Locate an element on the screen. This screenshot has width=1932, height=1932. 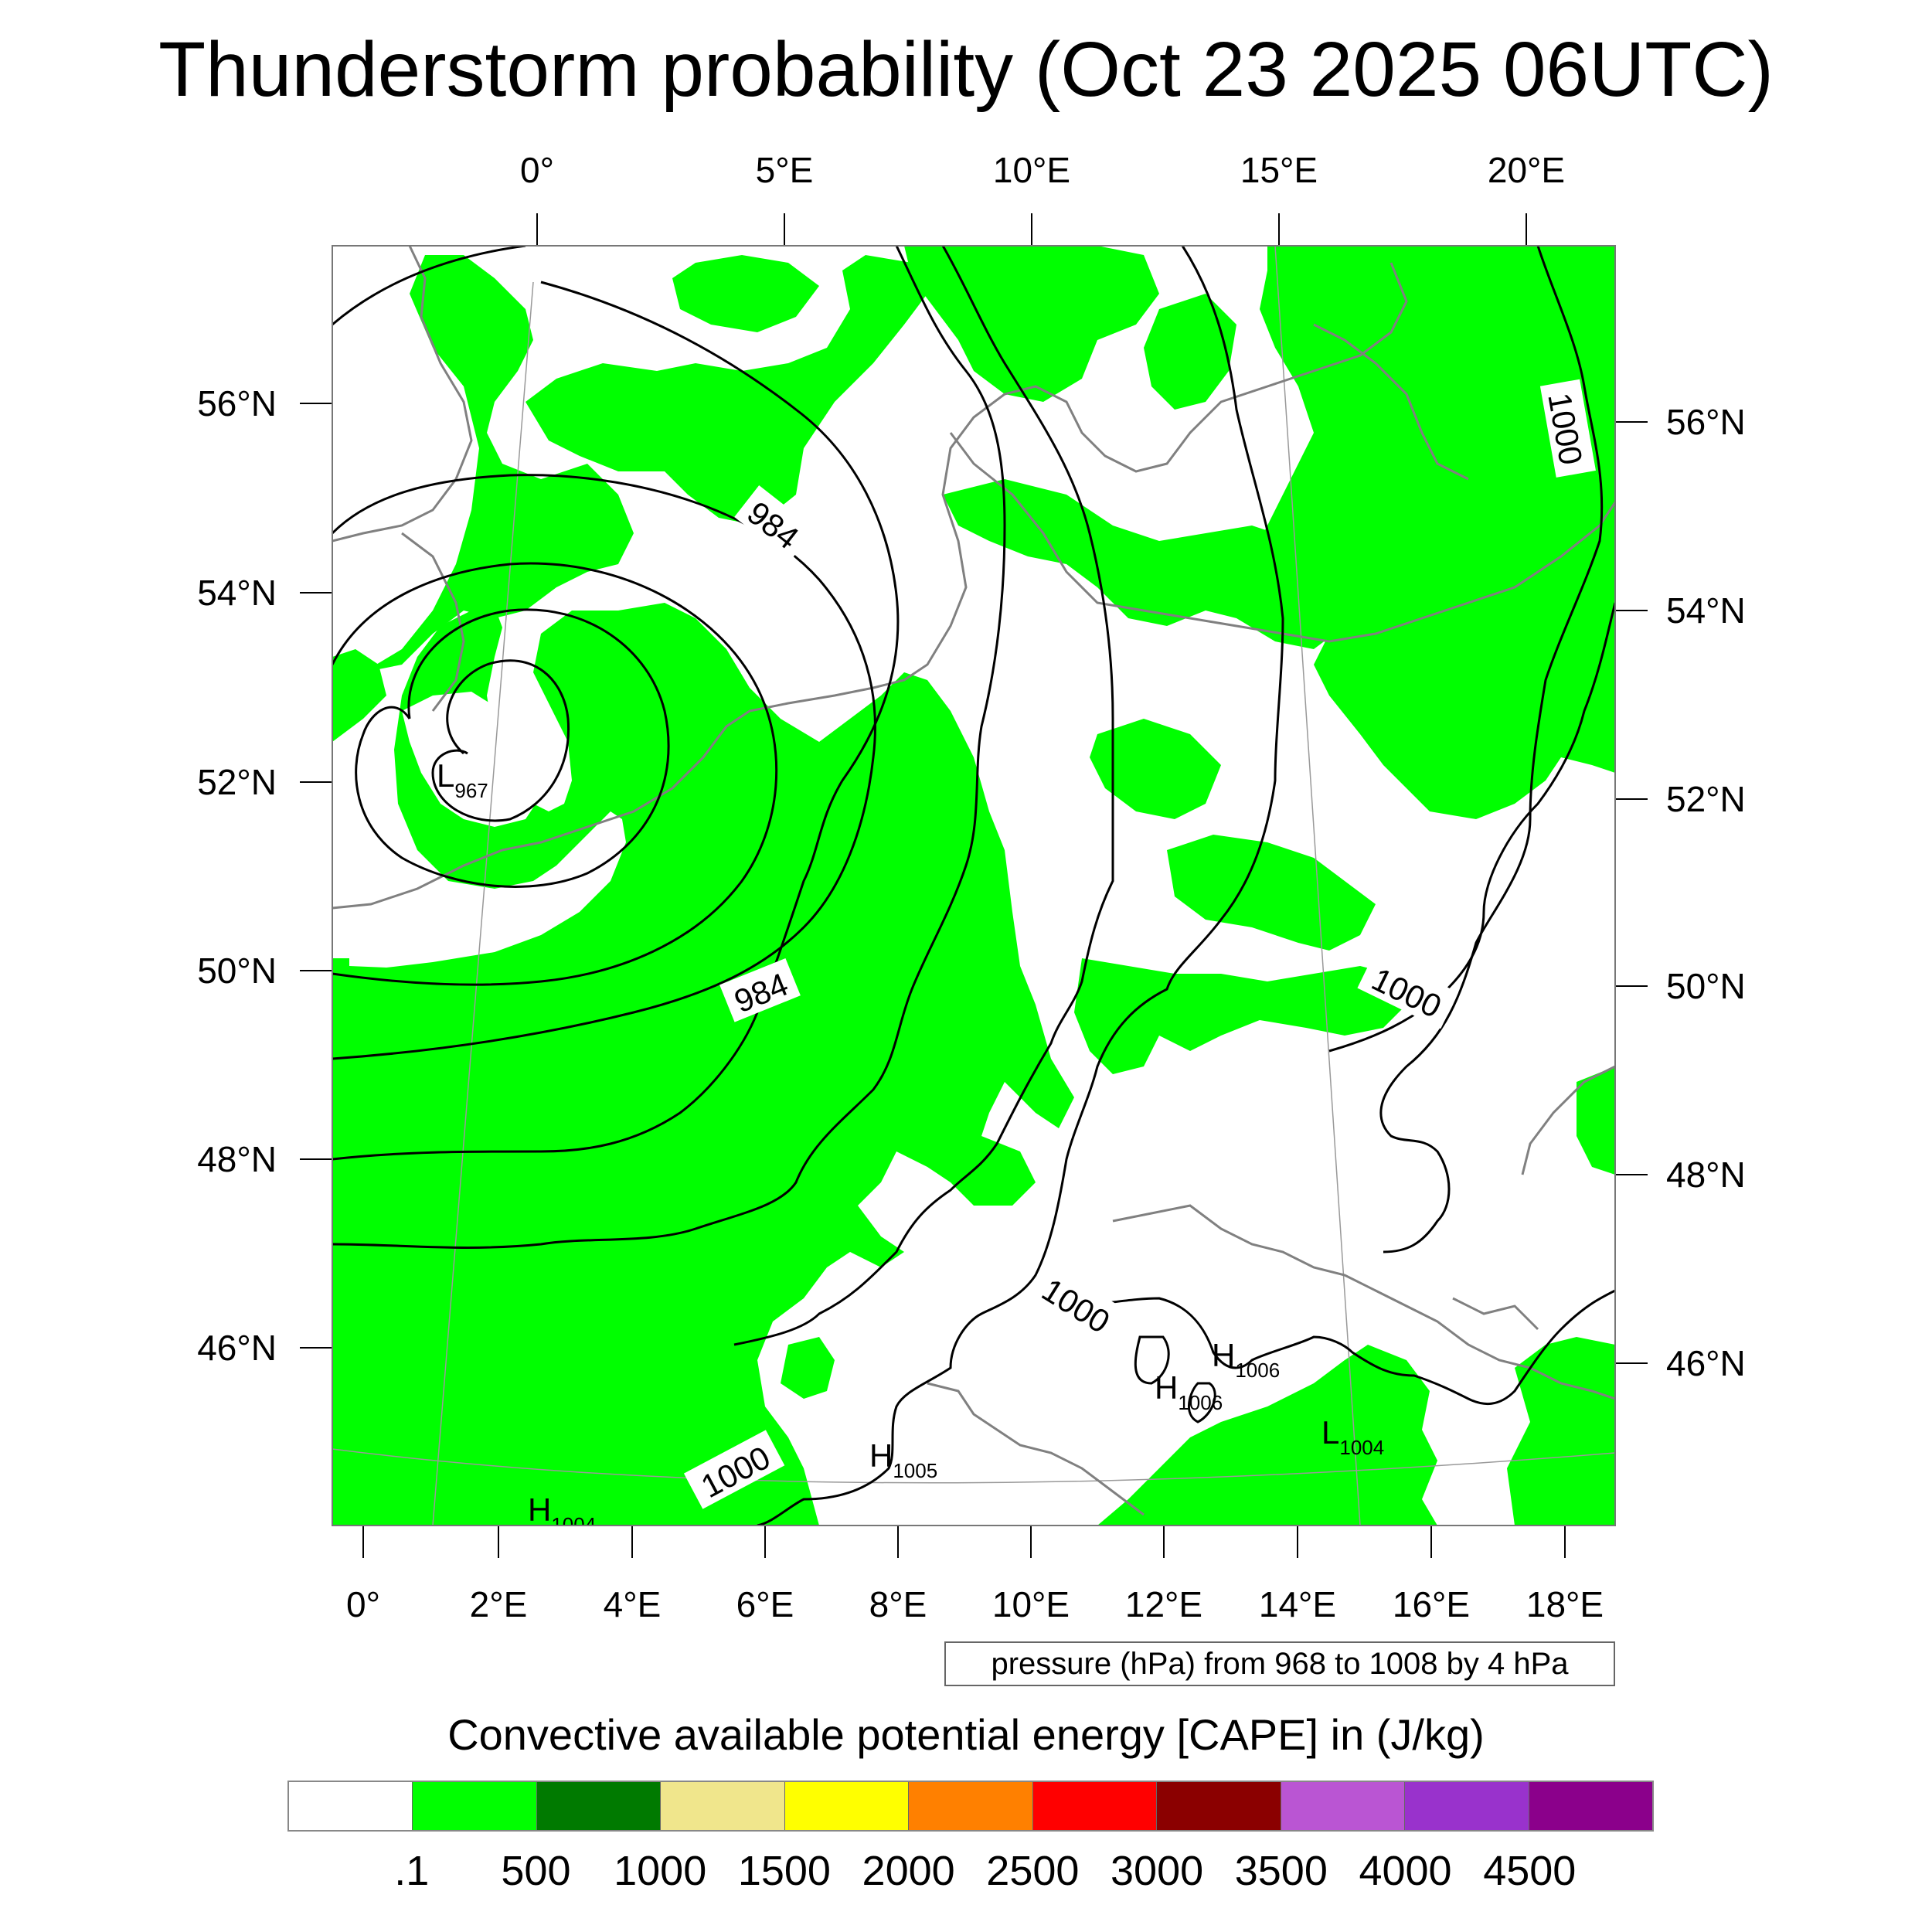
cape-area-denmark-baltic is located at coordinates (1144, 564).